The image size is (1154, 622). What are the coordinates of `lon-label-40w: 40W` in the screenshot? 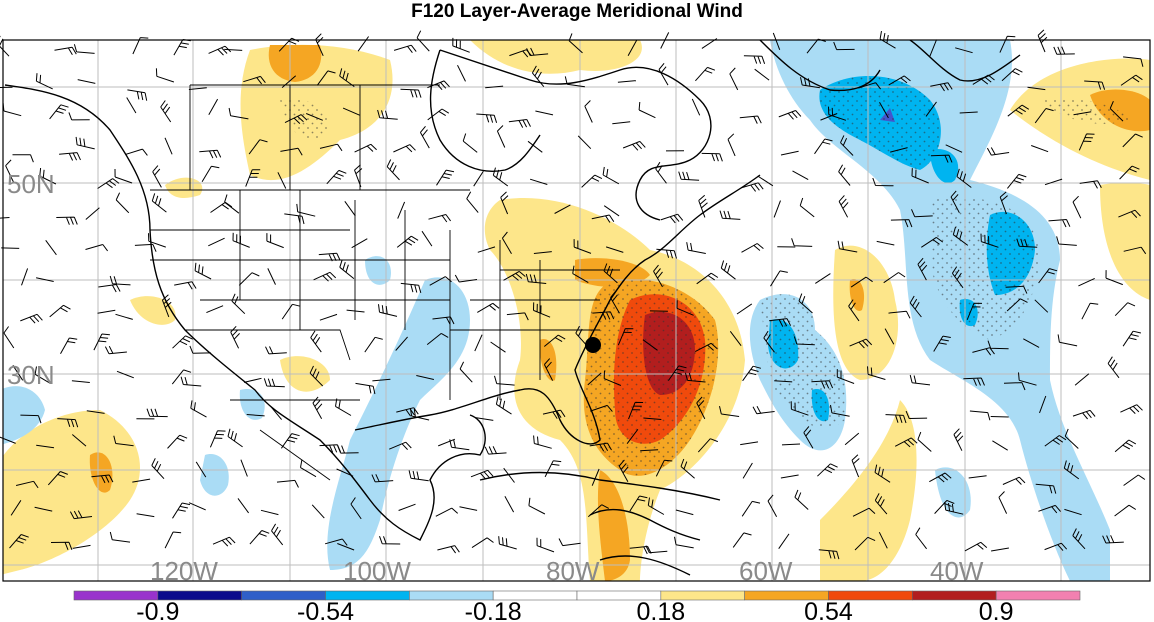 It's located at (957, 571).